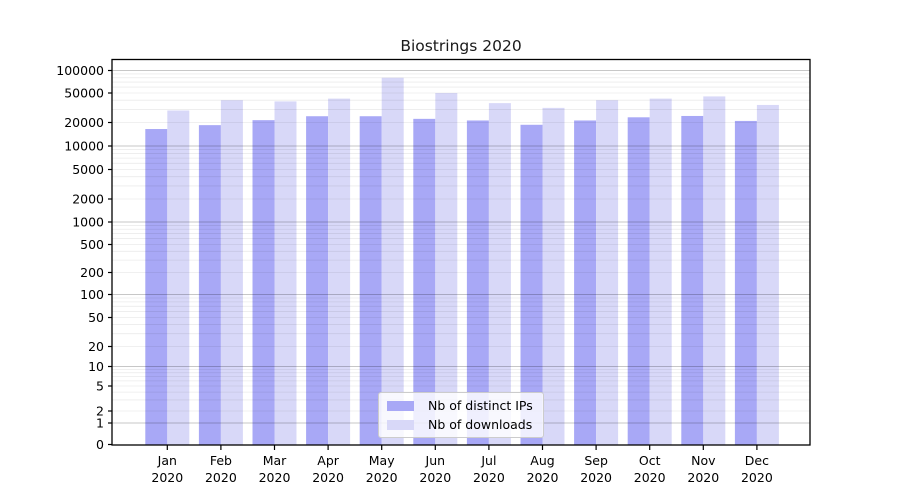 This screenshot has height=500, width=900. What do you see at coordinates (84, 146) in the screenshot?
I see `y-tick-label: 10000` at bounding box center [84, 146].